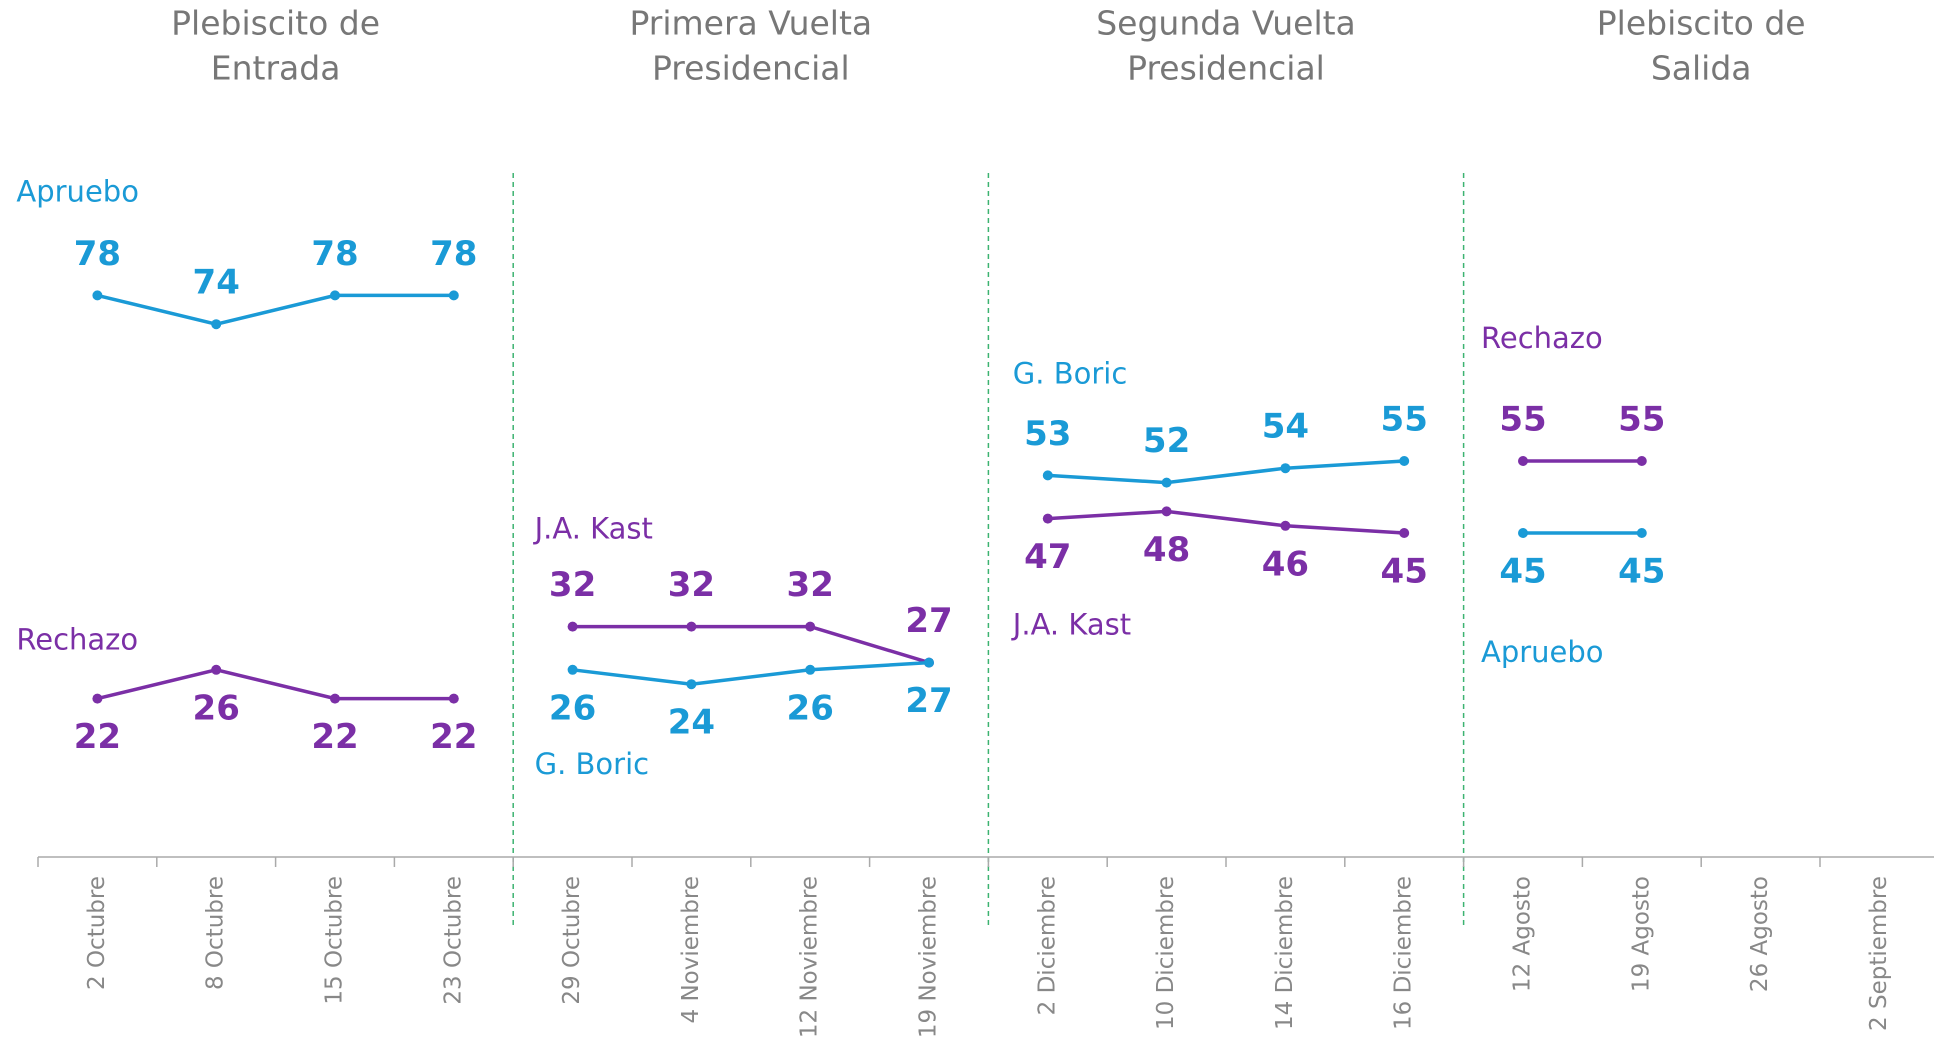 This screenshot has width=1934, height=1057. Describe the element at coordinates (1047, 557) in the screenshot. I see `data-label: 47` at that location.